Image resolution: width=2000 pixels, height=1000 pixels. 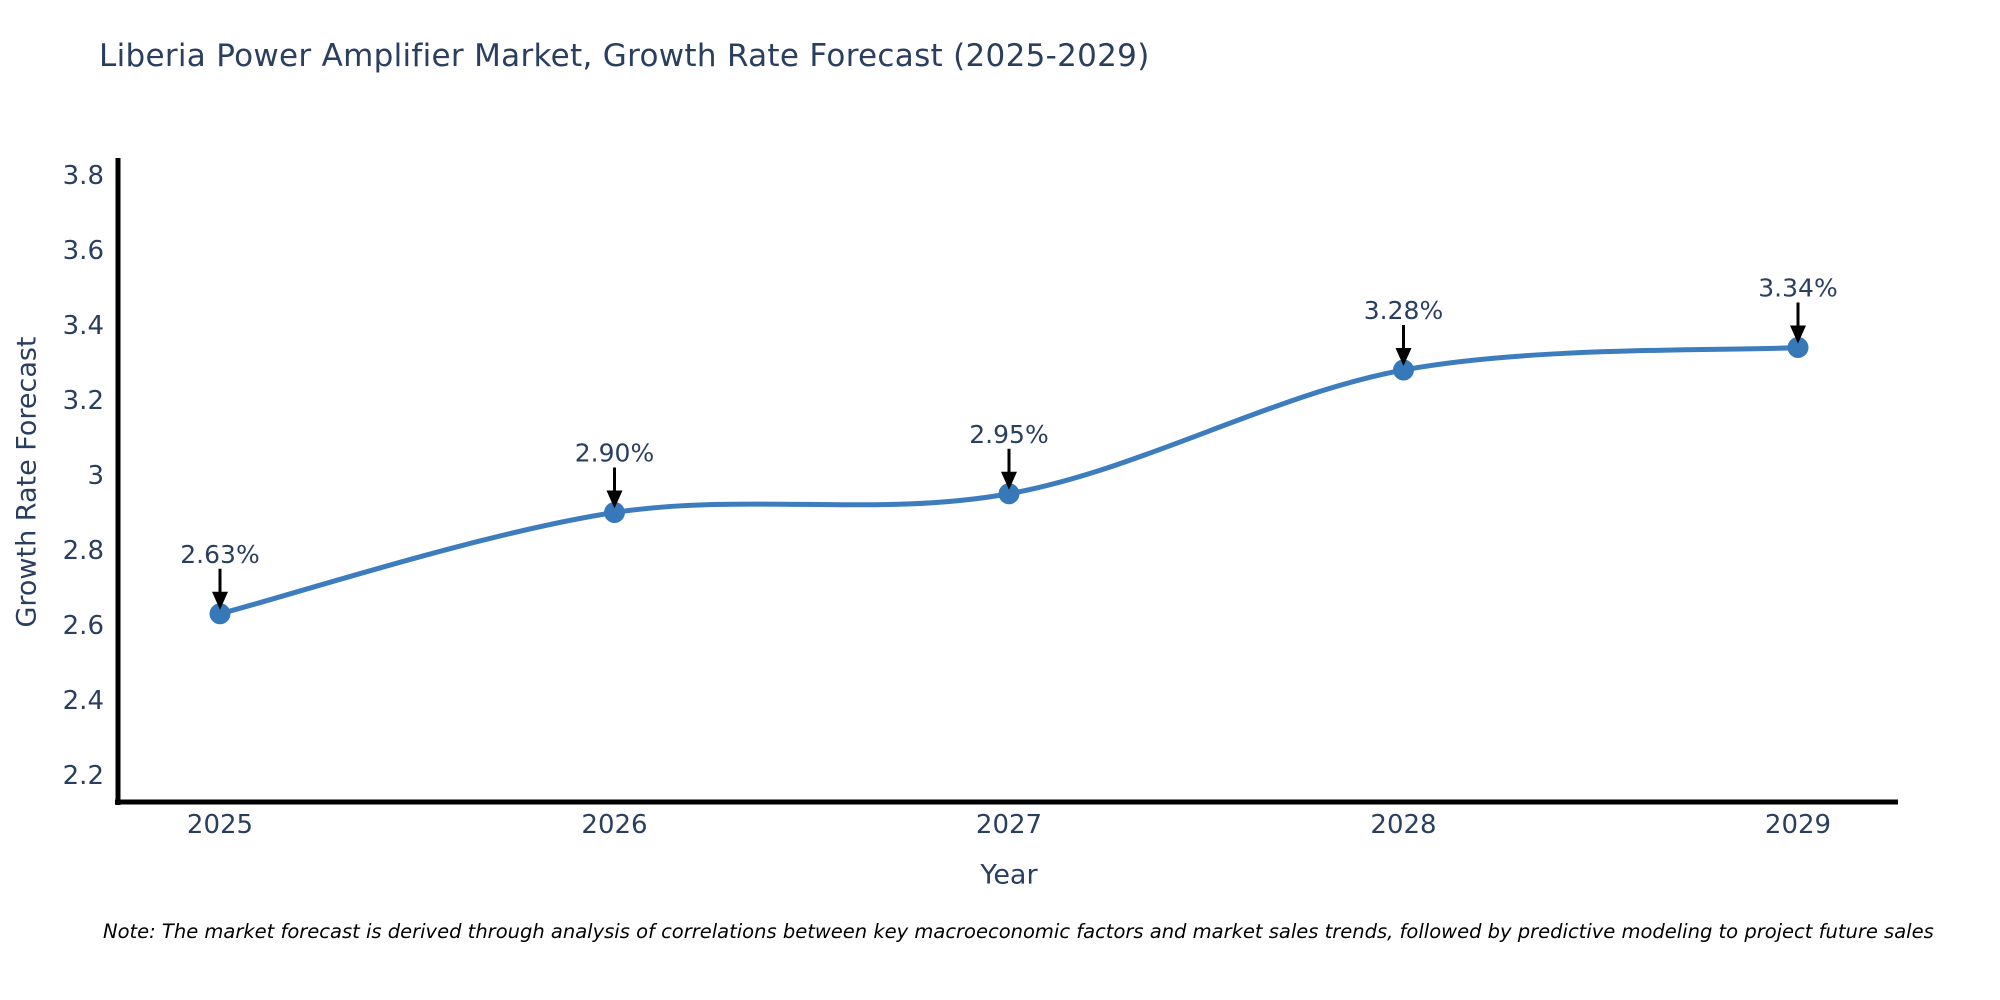 I want to click on annotation-label: 3.28%, so click(x=1403, y=310).